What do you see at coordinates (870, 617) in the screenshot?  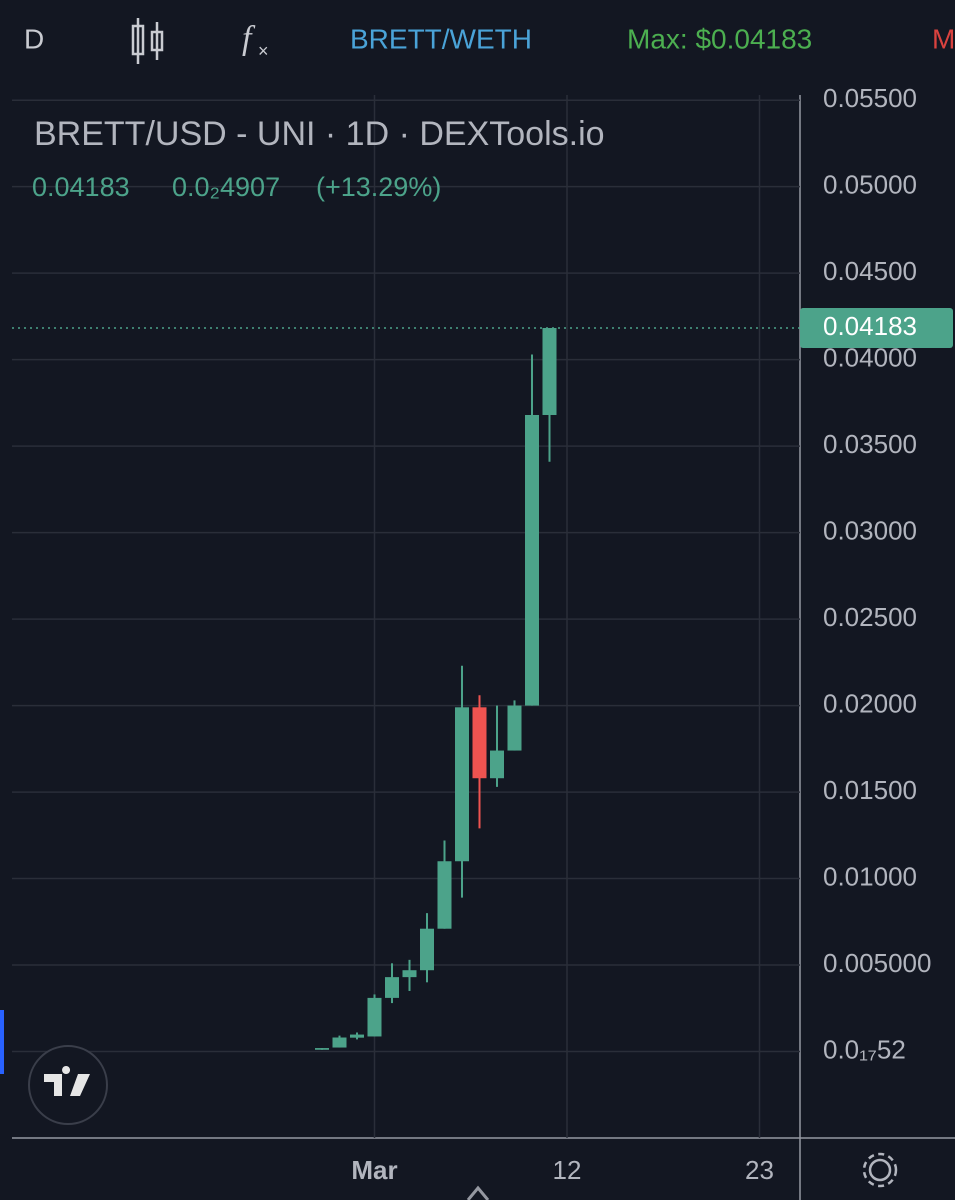 I see `y-tick-label: 0.02500` at bounding box center [870, 617].